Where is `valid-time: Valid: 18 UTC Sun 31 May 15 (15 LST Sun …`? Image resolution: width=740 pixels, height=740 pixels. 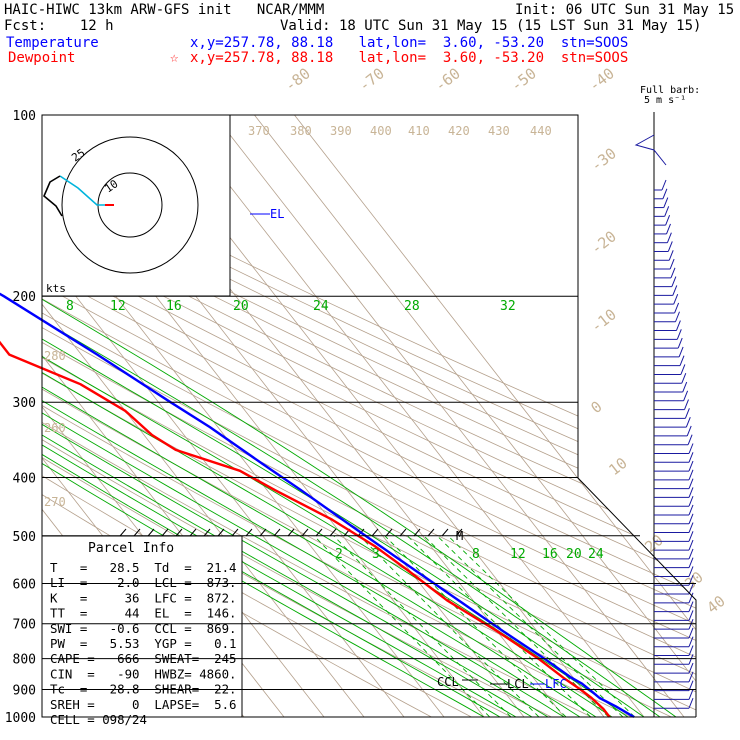
valid-time: Valid: 18 UTC Sun 31 May 15 (15 LST Sun … is located at coordinates (491, 26).